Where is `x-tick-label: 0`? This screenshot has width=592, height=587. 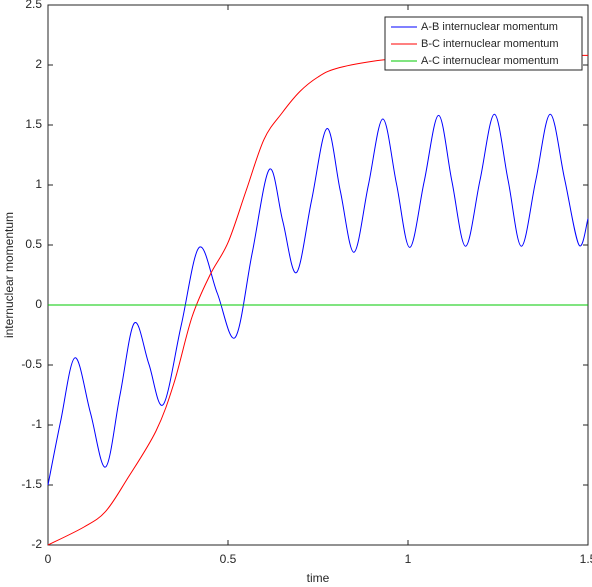
x-tick-label: 0 is located at coordinates (48, 559).